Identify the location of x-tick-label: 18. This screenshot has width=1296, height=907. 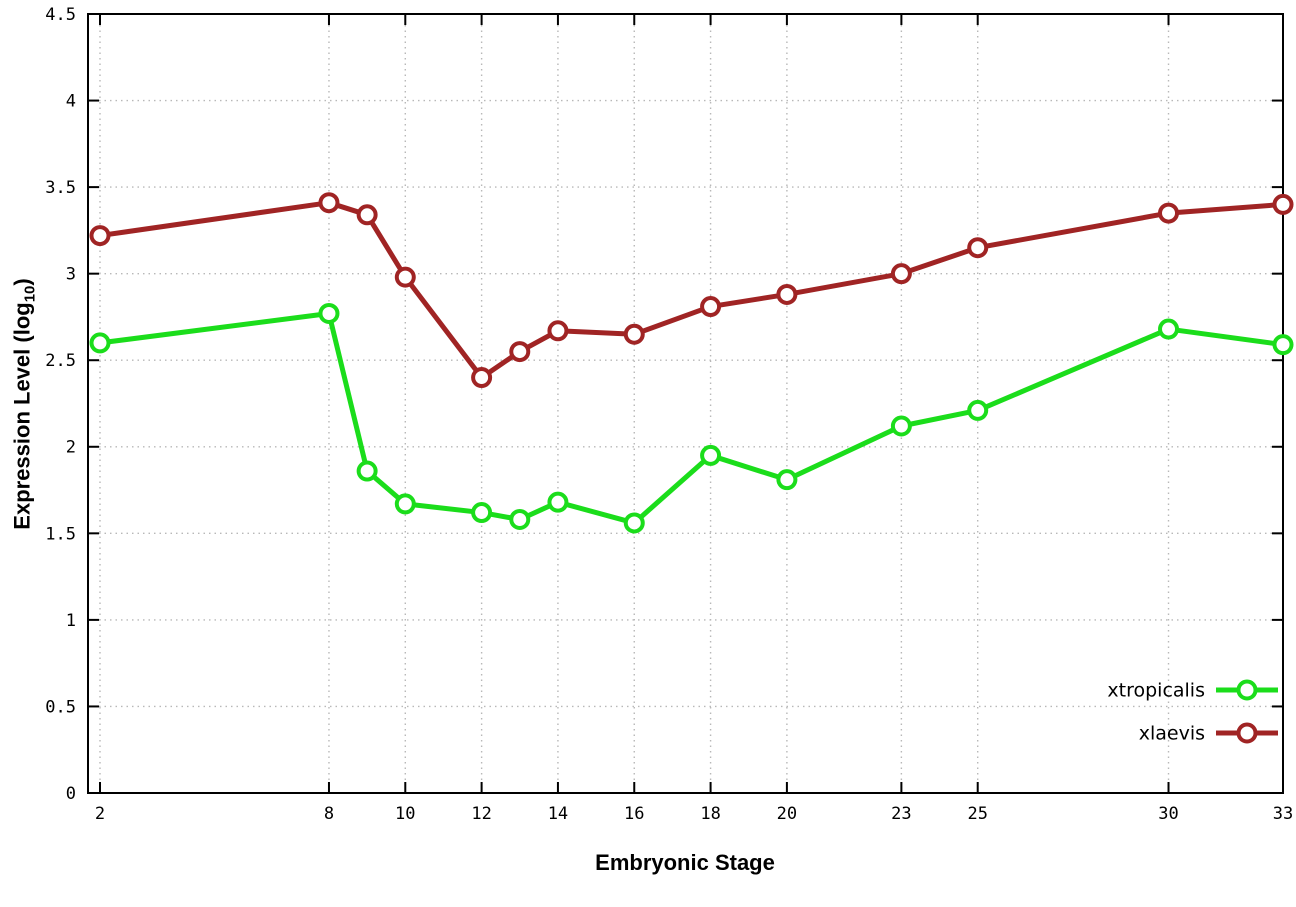
(710, 814).